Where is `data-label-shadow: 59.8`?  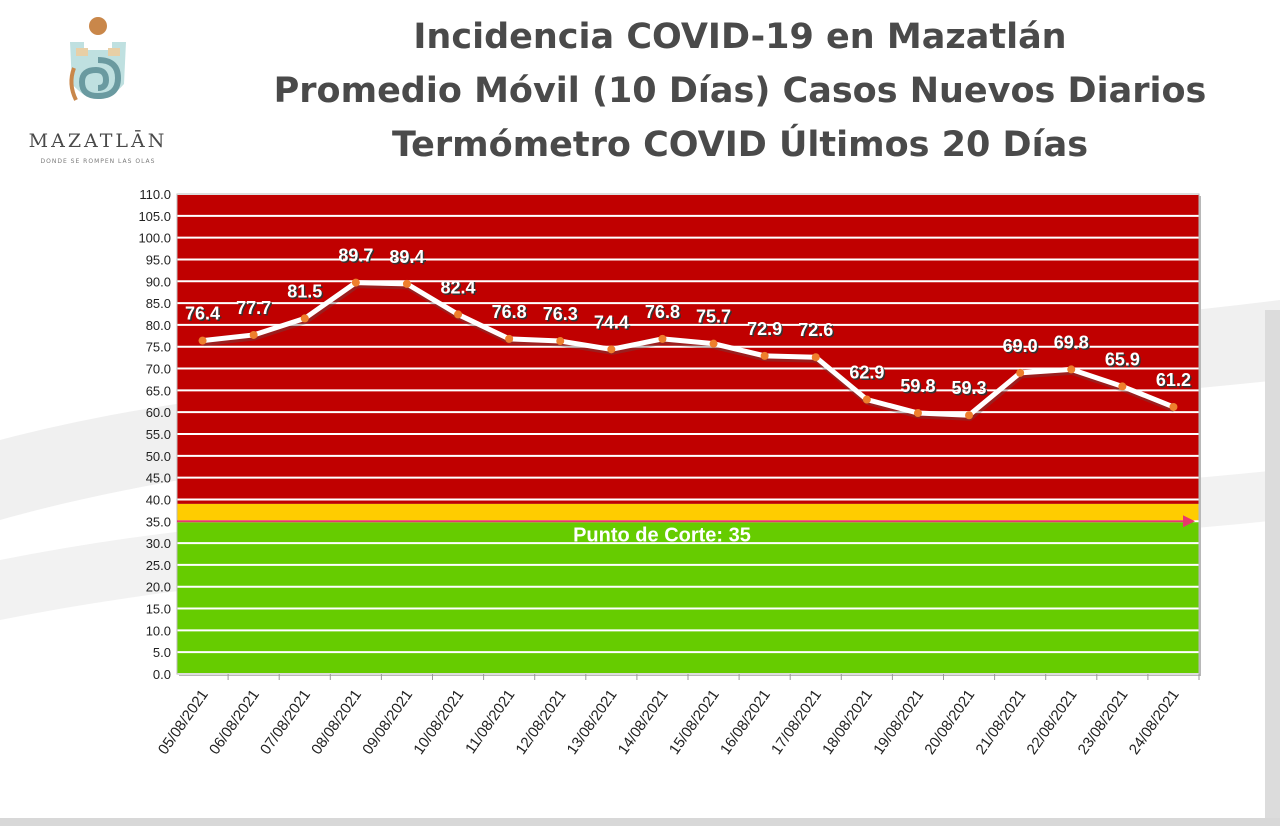 data-label-shadow: 59.8 is located at coordinates (919, 388).